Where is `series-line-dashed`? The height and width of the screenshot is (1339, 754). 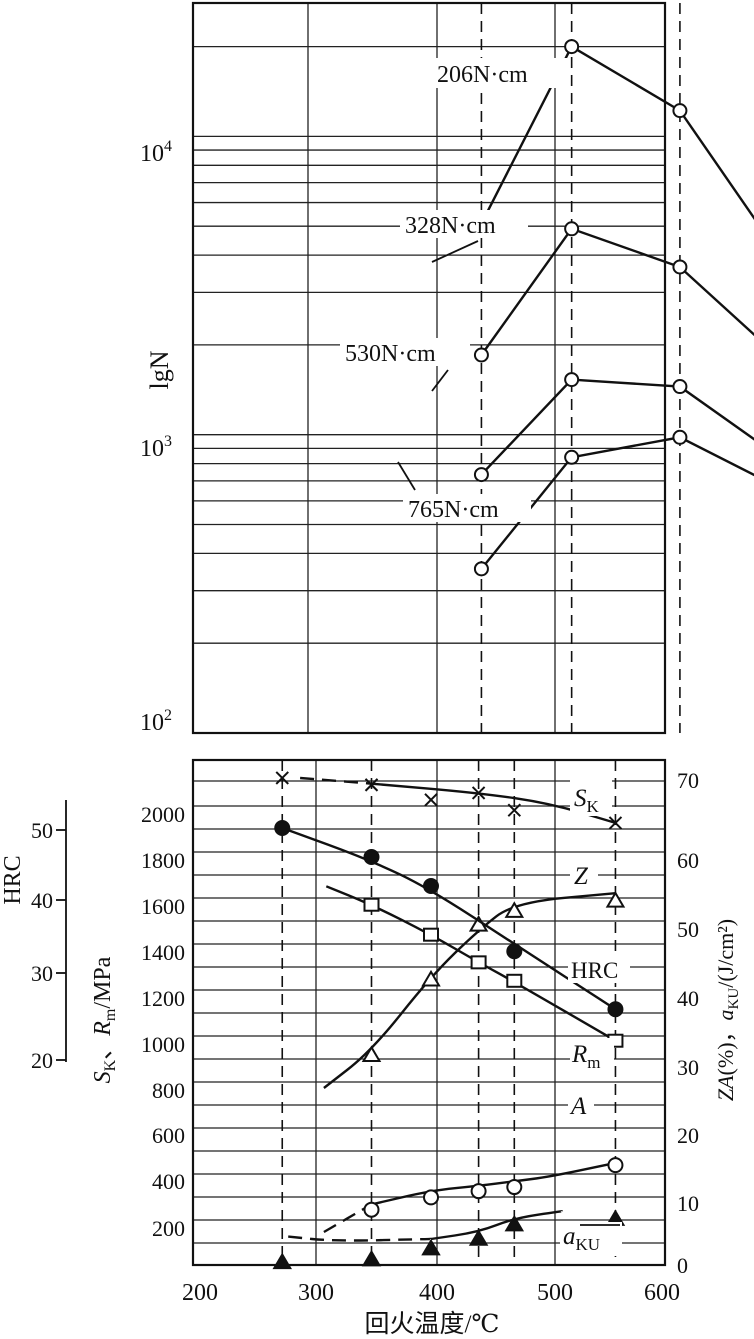 series-line-dashed is located at coordinates (336, 780).